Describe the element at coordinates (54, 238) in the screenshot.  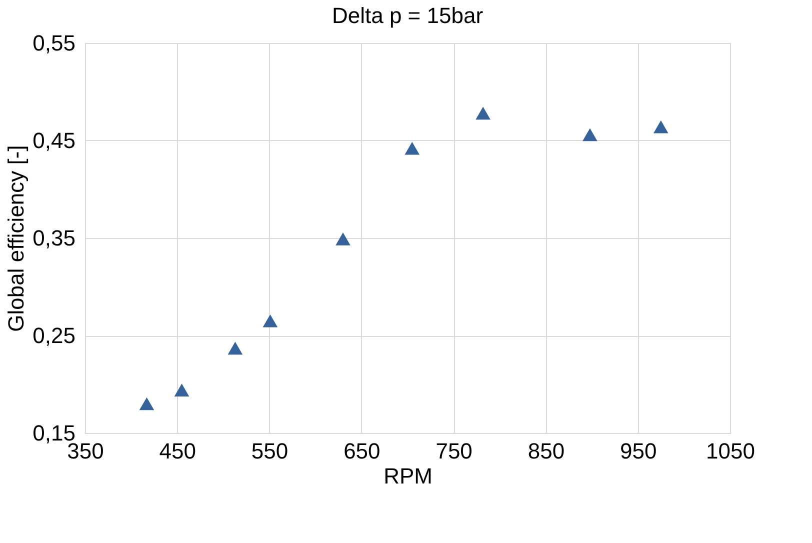
I see `y-tick-label: 0,35` at that location.